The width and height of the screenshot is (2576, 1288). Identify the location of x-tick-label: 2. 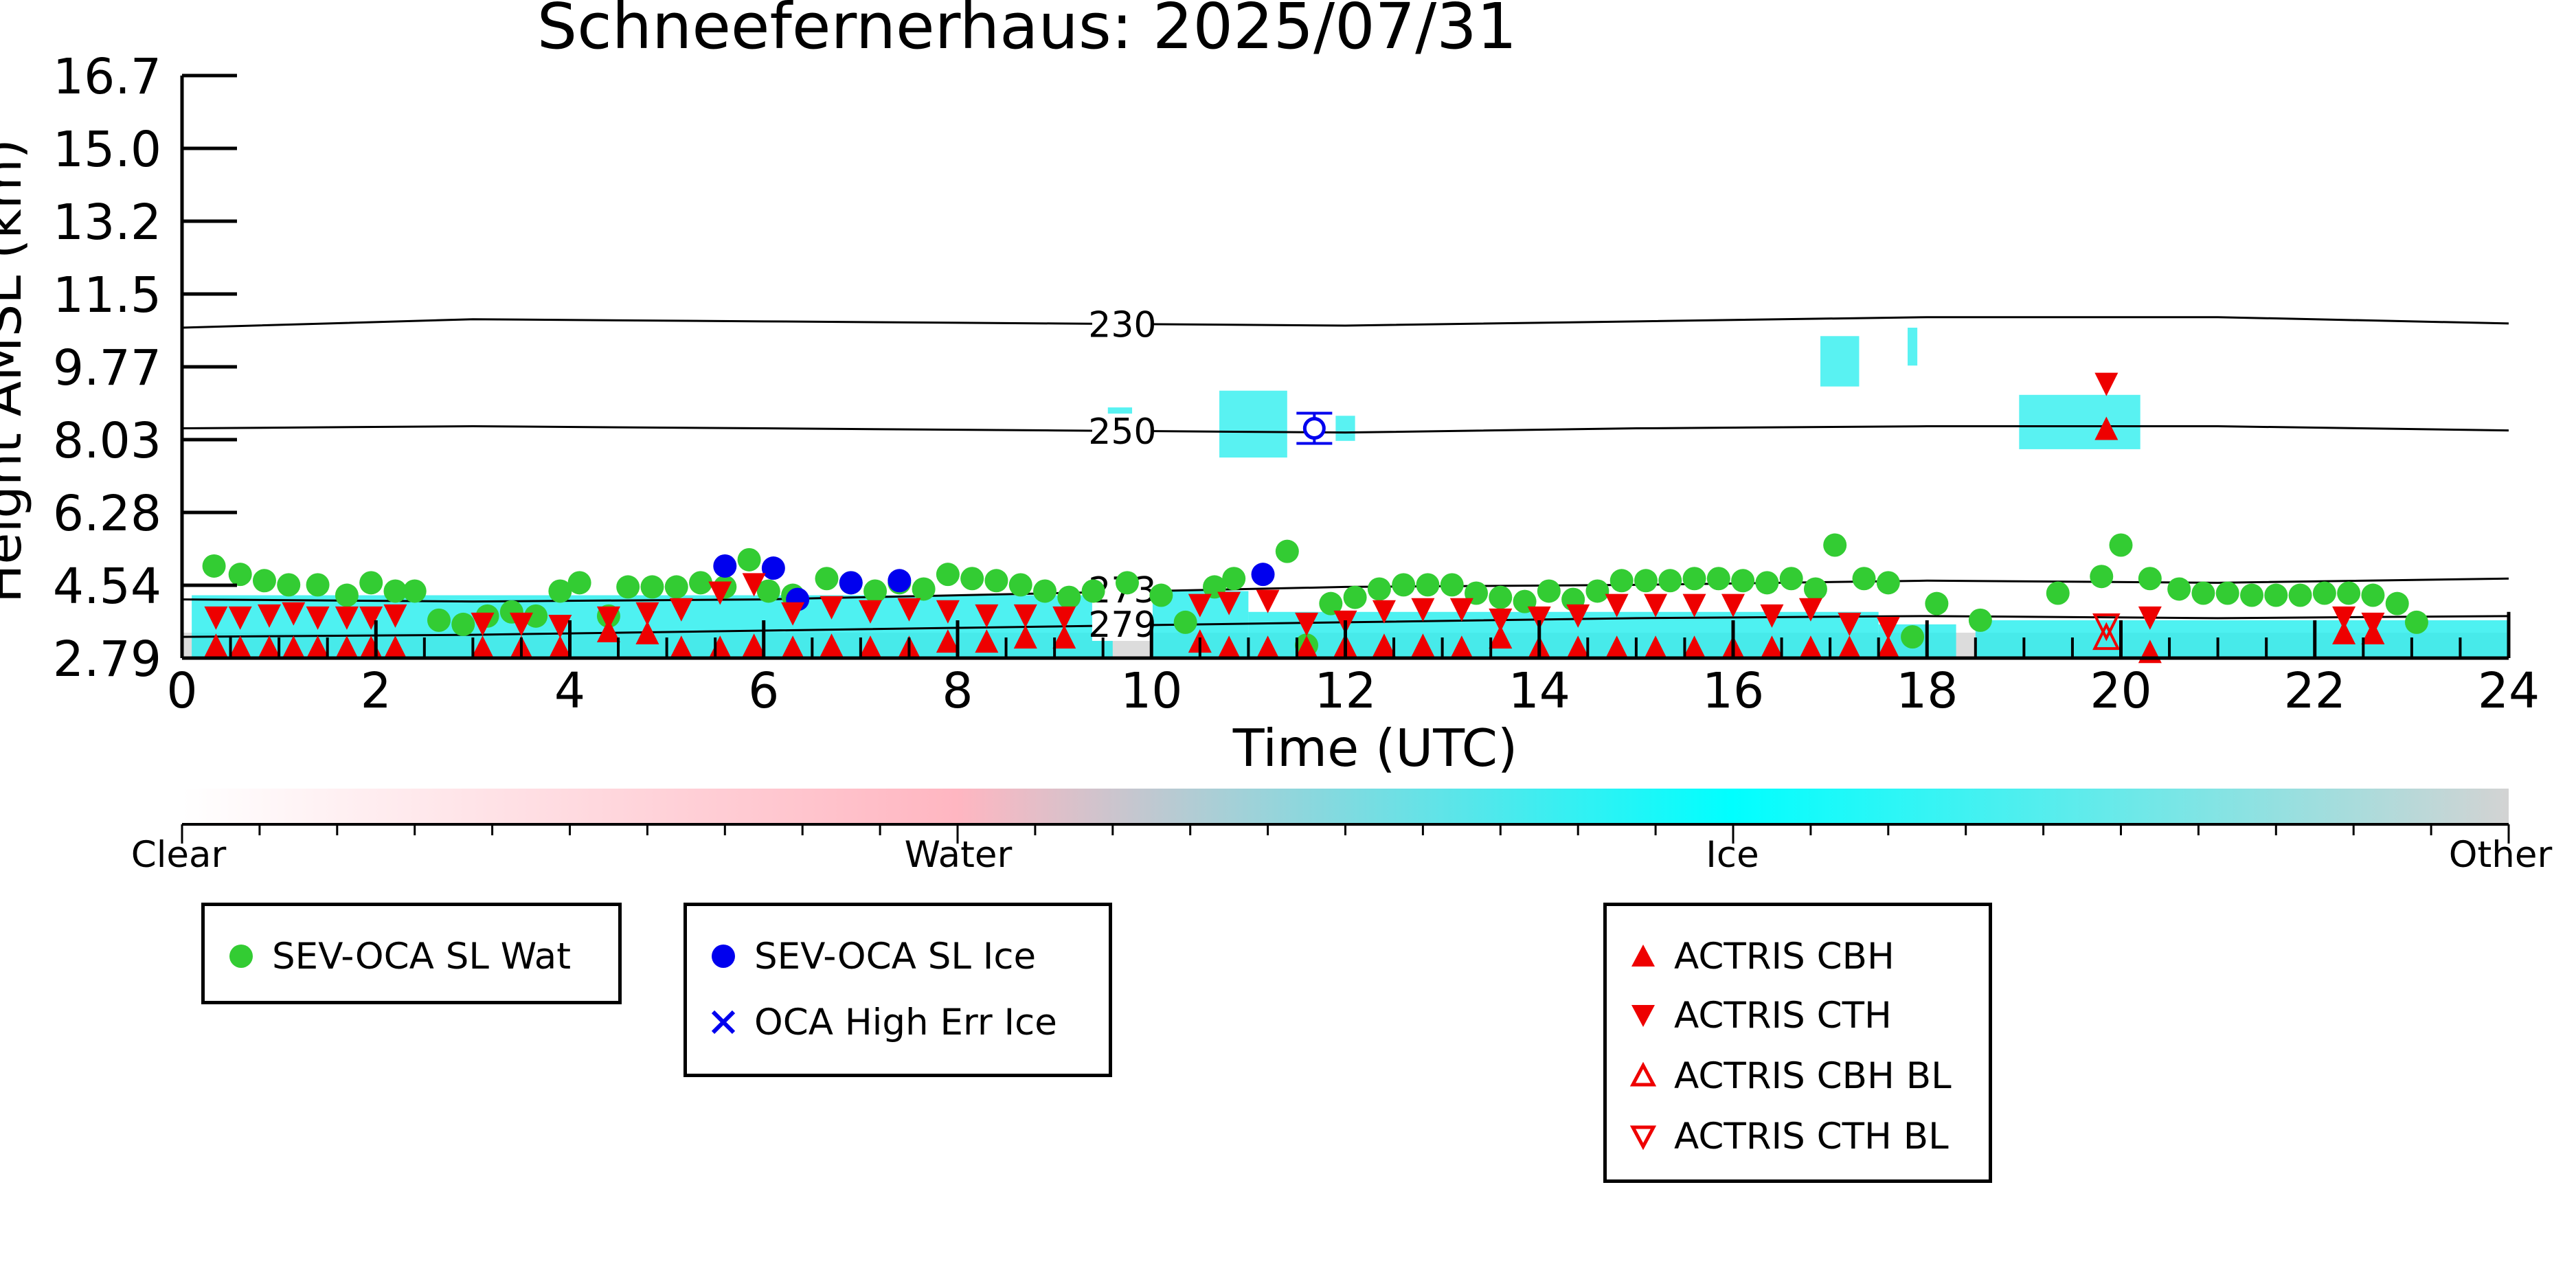
(376, 690).